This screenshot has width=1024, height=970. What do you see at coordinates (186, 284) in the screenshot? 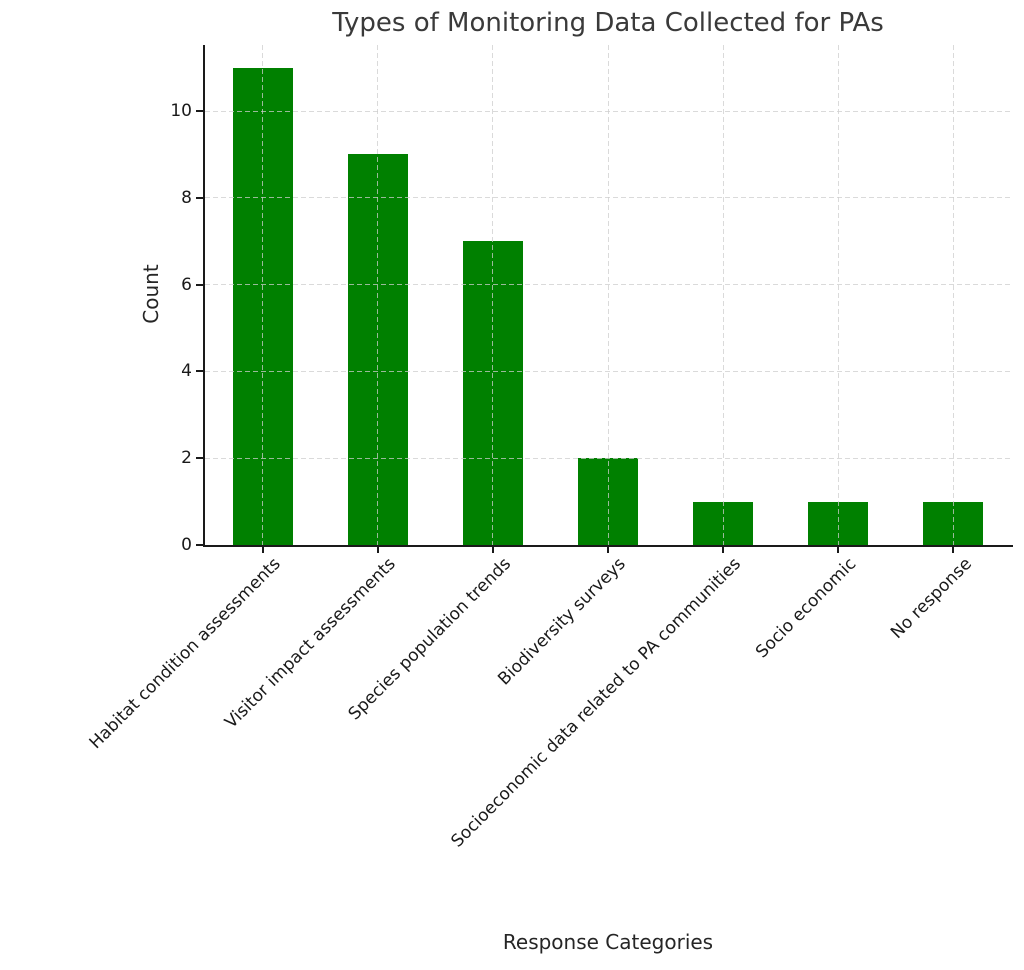
I see `y-tick-label: 6` at bounding box center [186, 284].